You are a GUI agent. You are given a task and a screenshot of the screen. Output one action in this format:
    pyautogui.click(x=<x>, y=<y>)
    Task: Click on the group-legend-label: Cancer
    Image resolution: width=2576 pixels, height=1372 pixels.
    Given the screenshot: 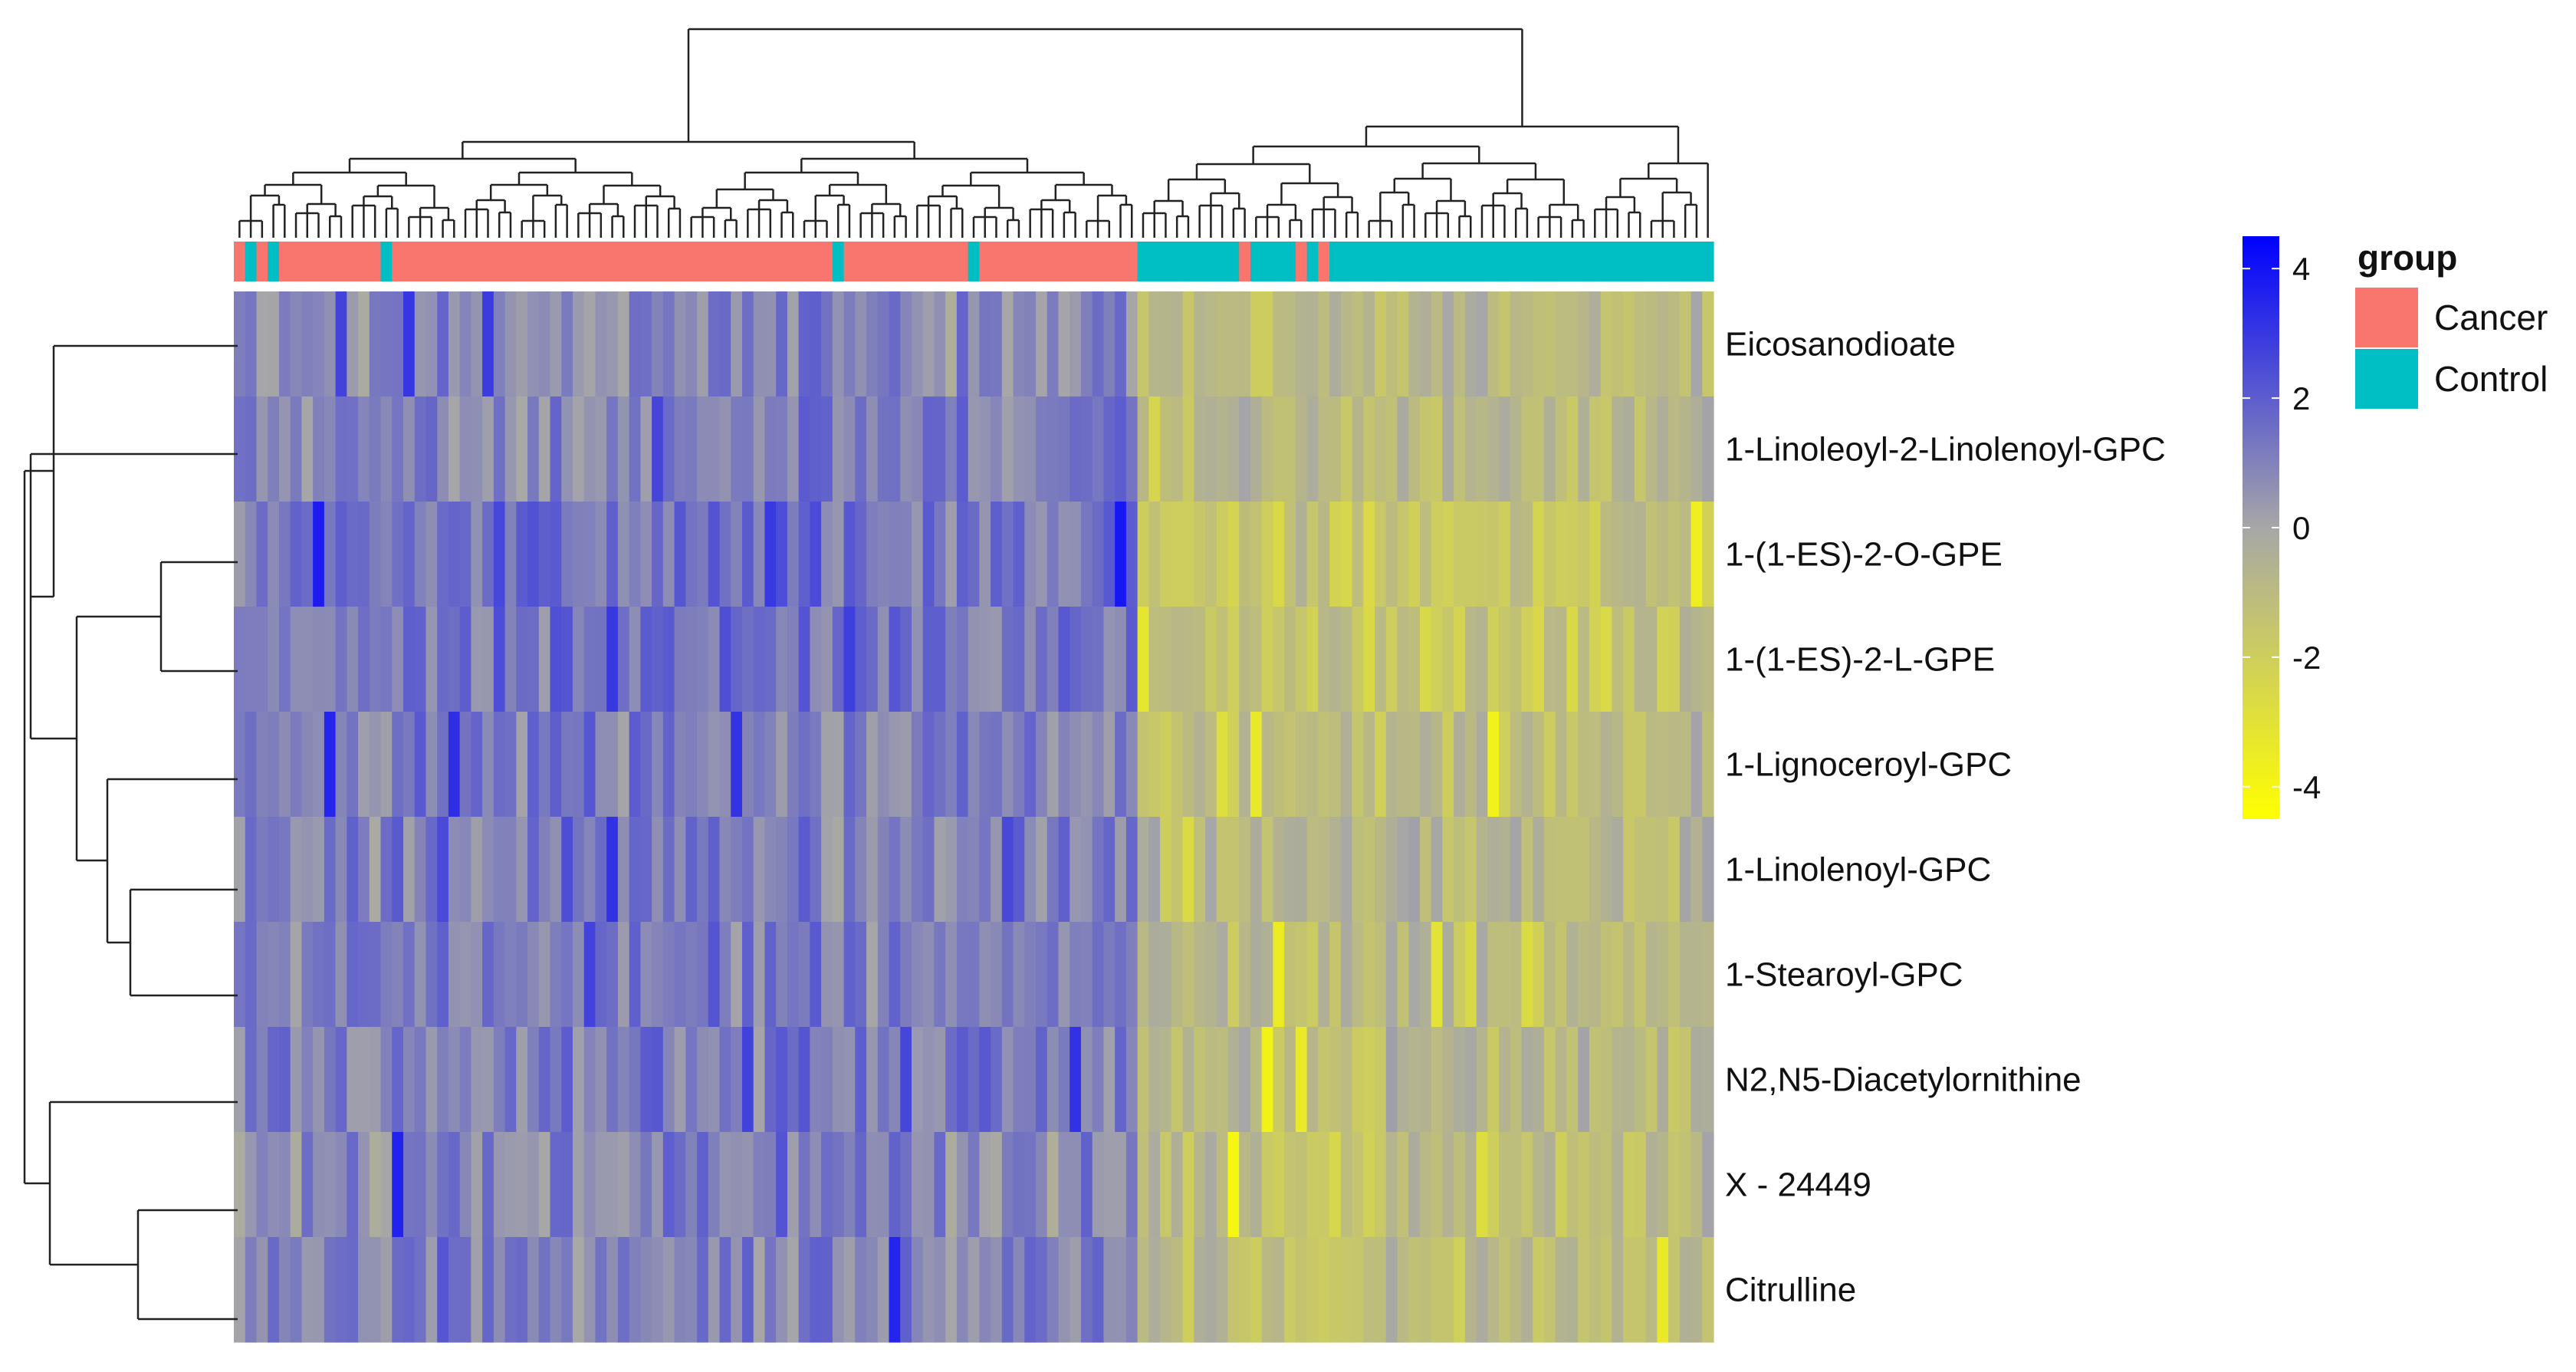 What is the action you would take?
    pyautogui.click(x=2491, y=318)
    